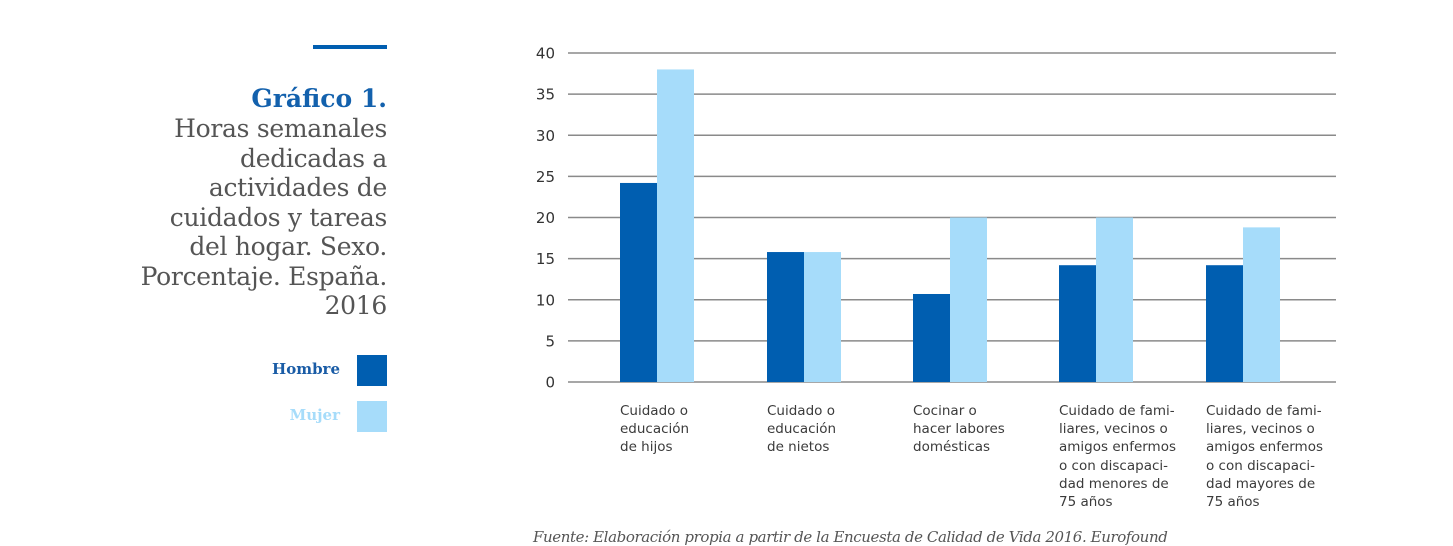  Describe the element at coordinates (959, 429) in the screenshot. I see `x-category-label-line: hacer labores` at that location.